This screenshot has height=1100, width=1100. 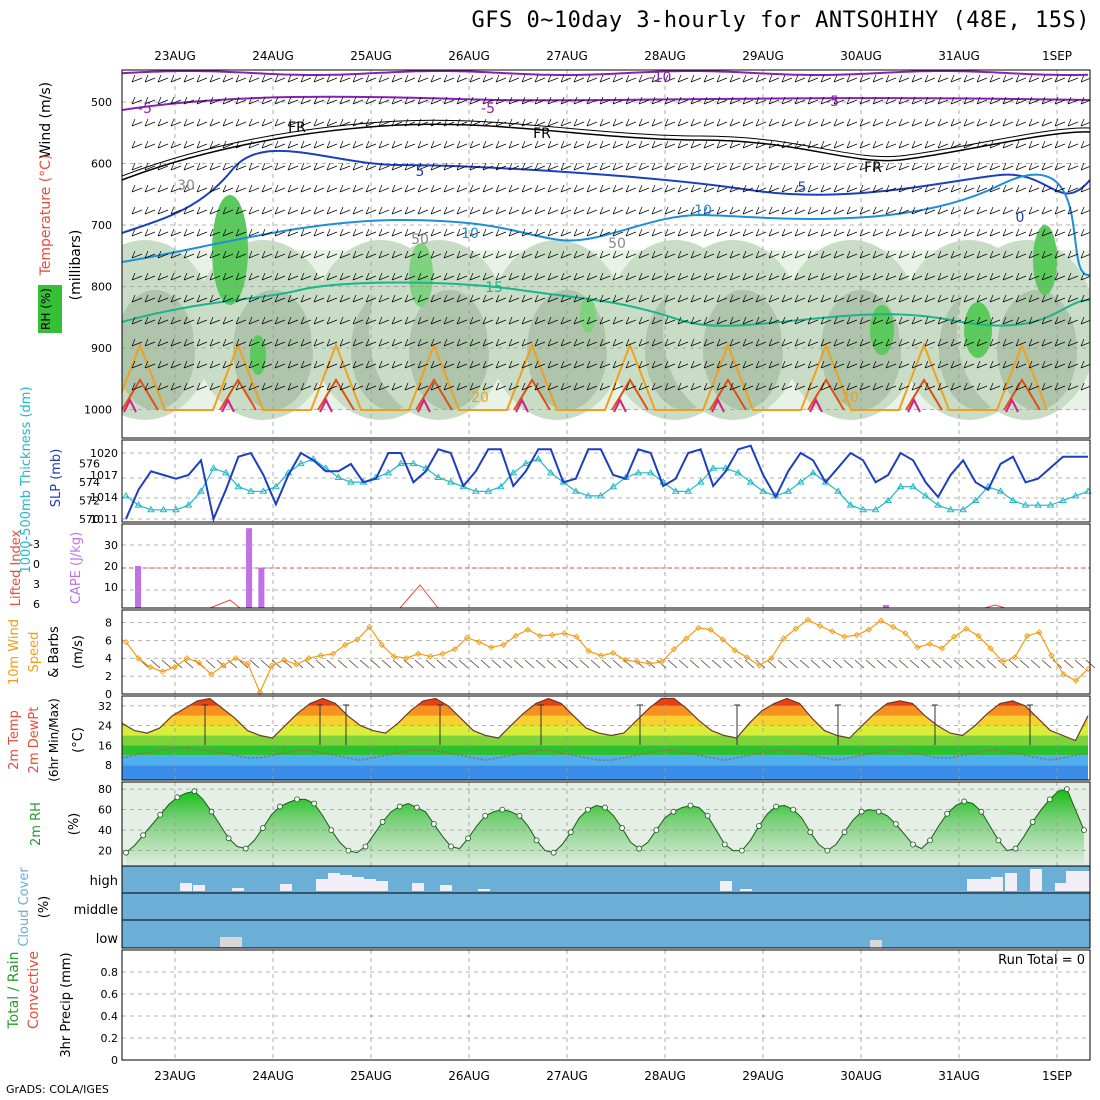 I want to click on y-tick-label: 32, so click(x=105, y=706).